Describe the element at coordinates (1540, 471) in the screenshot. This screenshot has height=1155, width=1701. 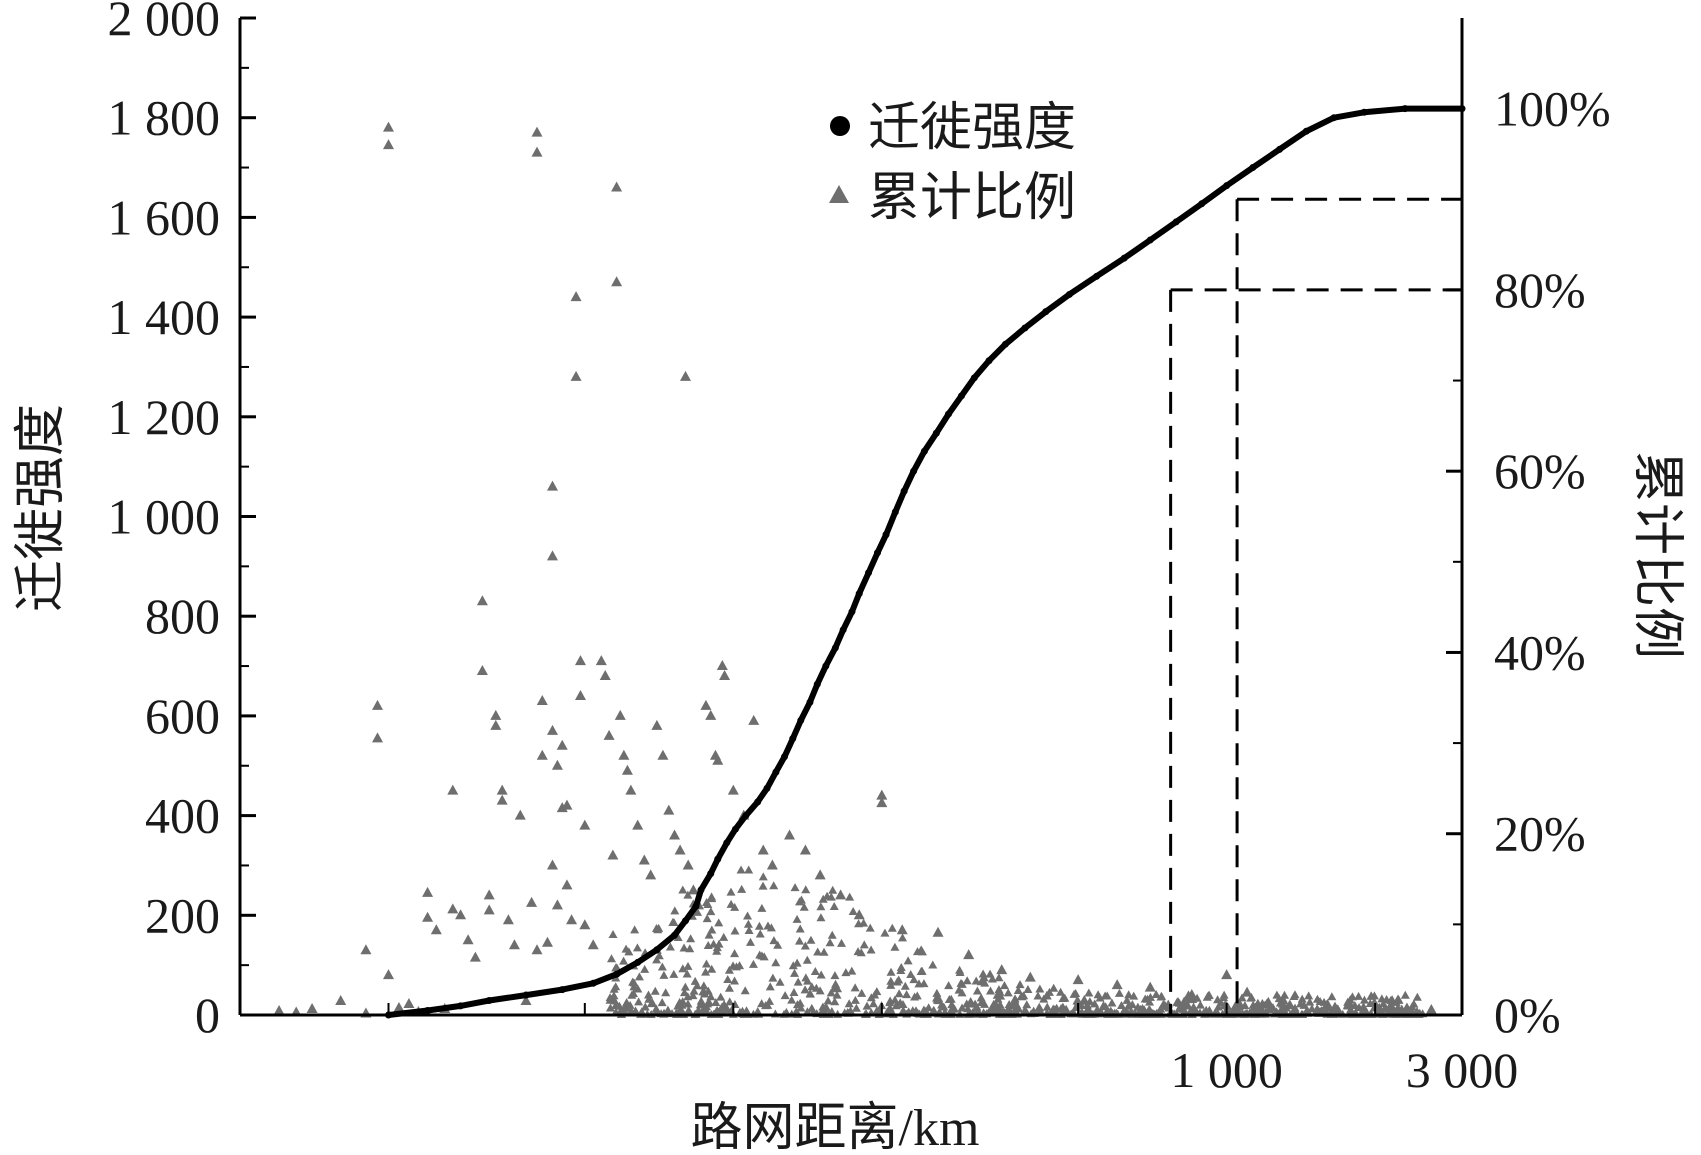
I see `y-right-tick-label: 60%` at that location.